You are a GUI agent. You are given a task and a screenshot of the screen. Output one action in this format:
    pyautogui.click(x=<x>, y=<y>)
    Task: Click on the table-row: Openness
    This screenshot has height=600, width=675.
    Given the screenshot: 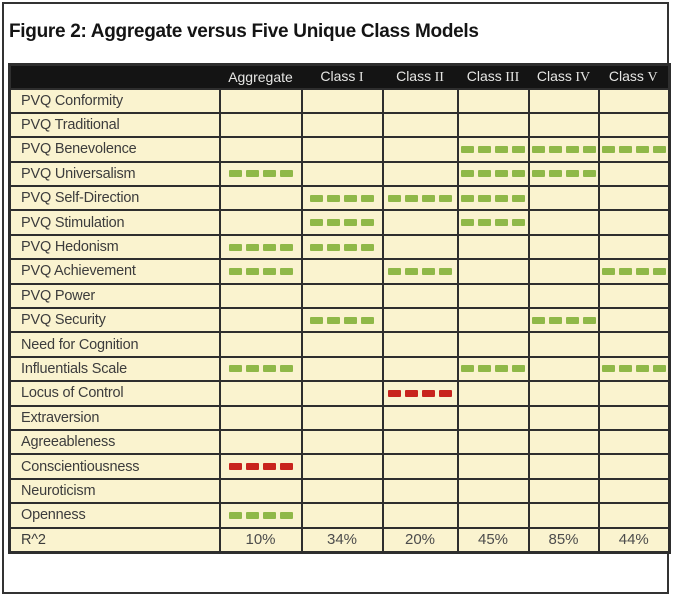 What is the action you would take?
    pyautogui.click(x=339, y=515)
    